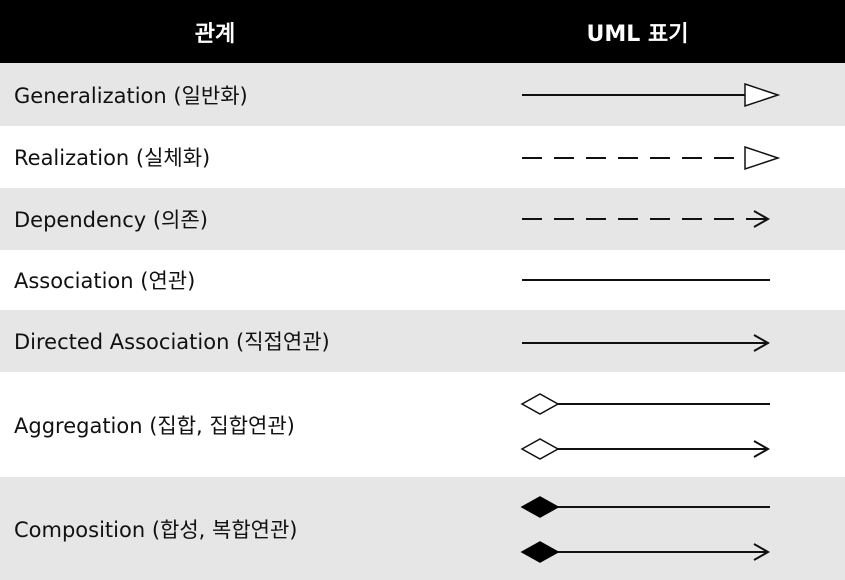 The image size is (845, 580). What do you see at coordinates (105, 281) in the screenshot?
I see `row-label-association: Association (연관)` at bounding box center [105, 281].